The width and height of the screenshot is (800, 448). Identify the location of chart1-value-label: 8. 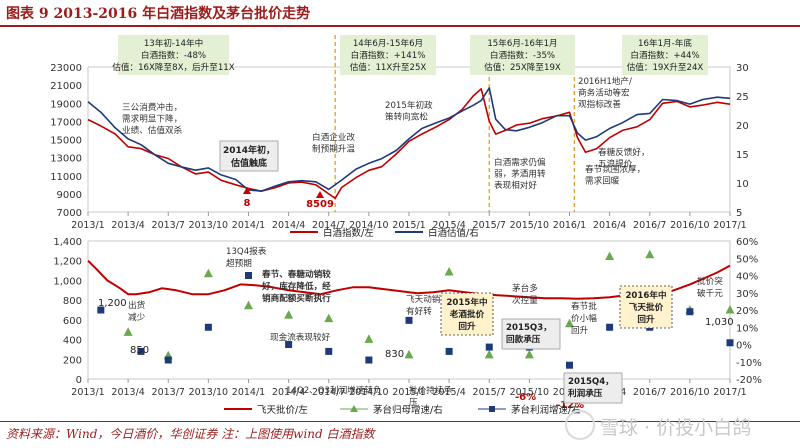
(247, 203).